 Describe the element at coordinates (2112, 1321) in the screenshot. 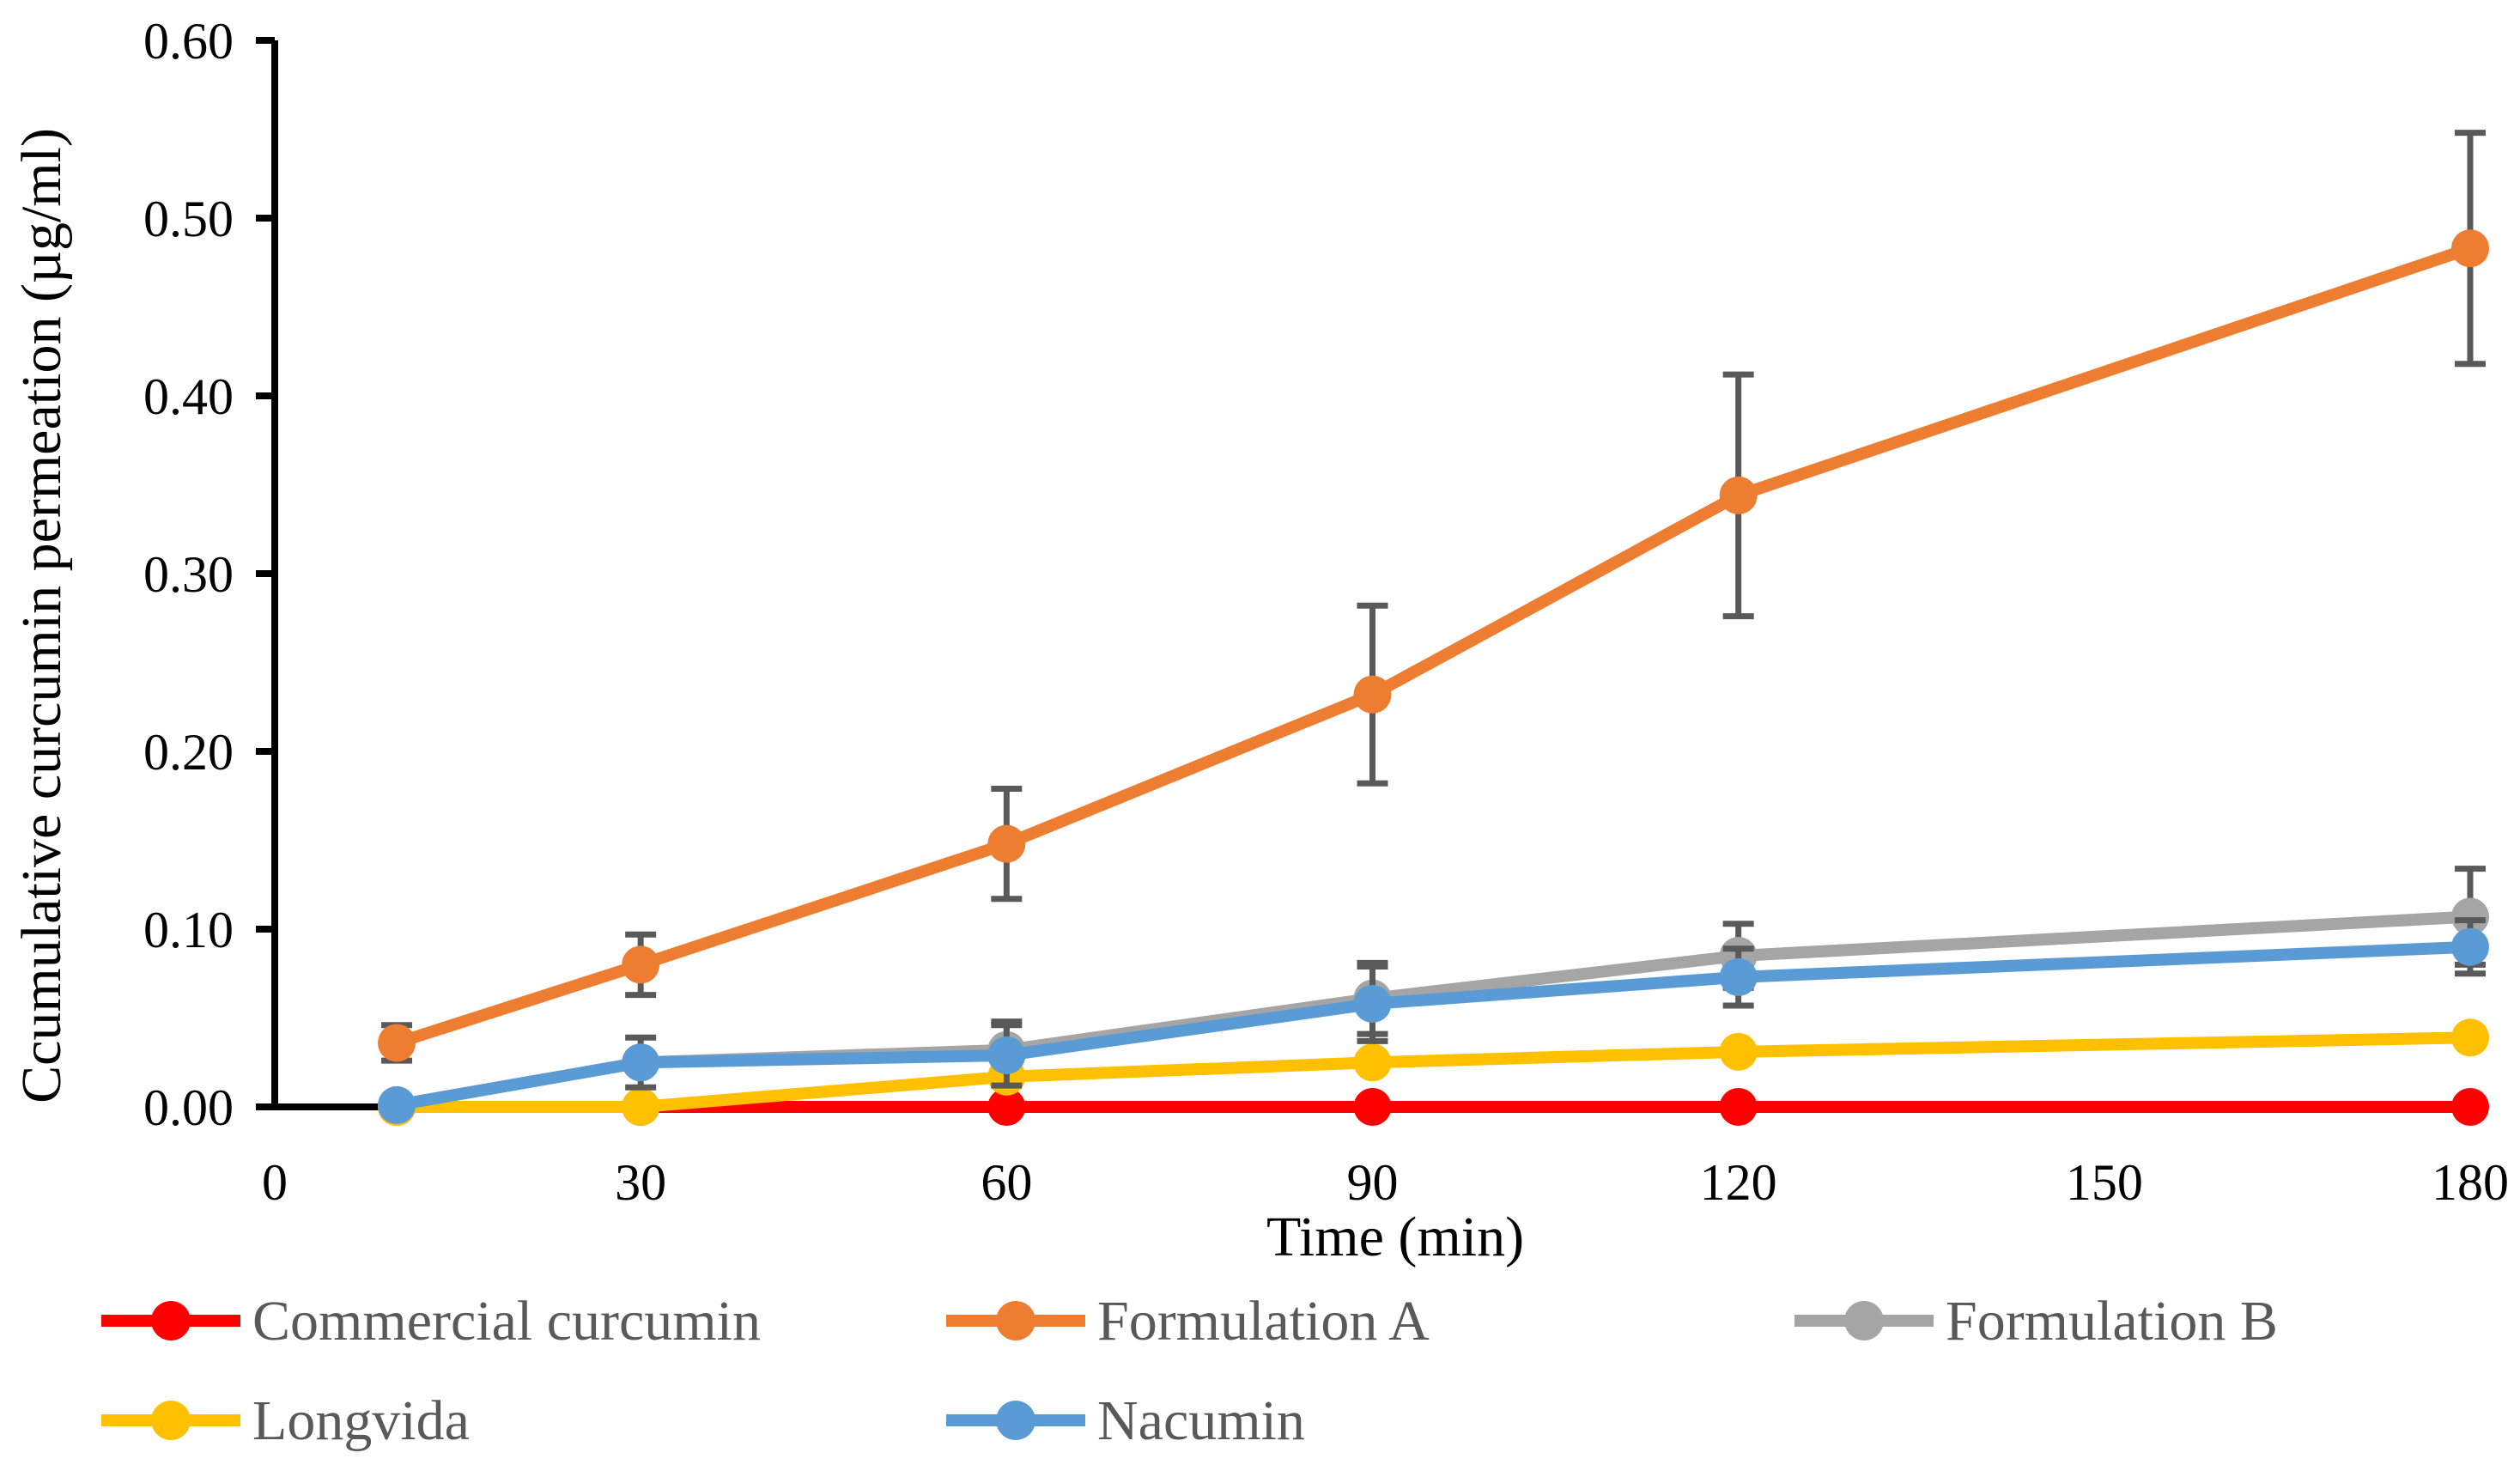

I see `legend-label: Formulation B` at that location.